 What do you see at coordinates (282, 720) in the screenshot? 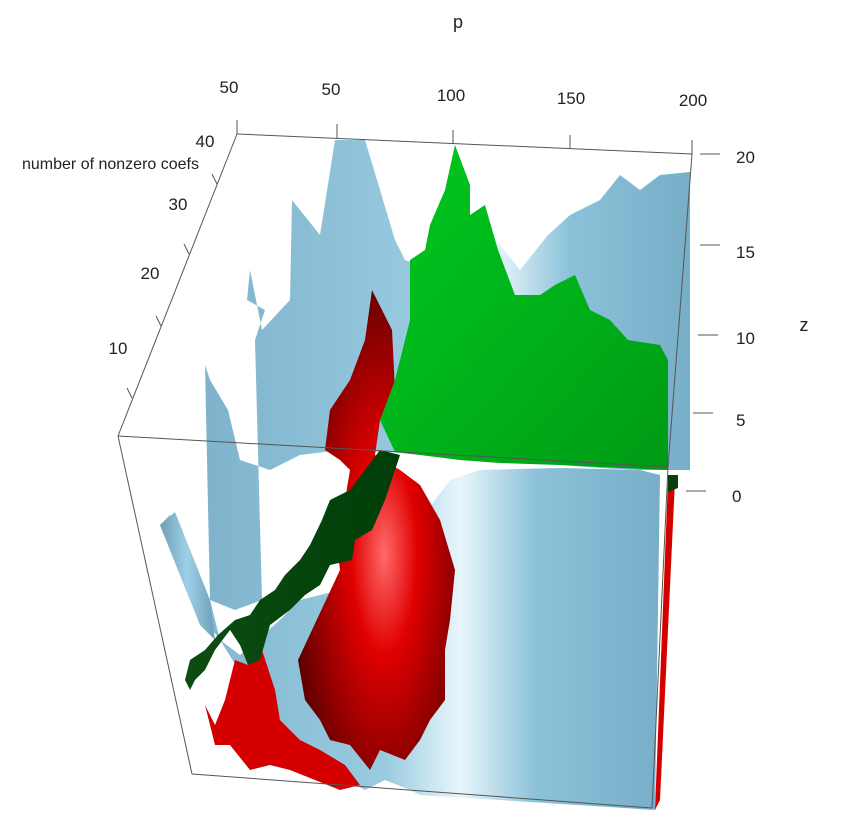
I see `red-surface-lower-left` at bounding box center [282, 720].